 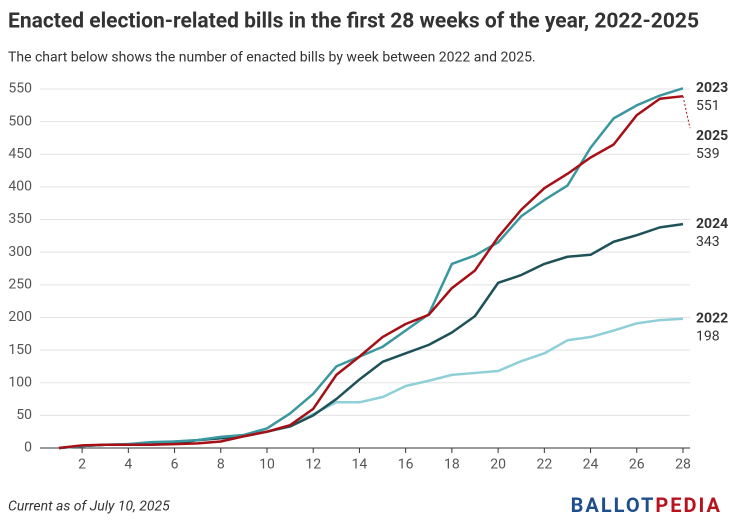 I want to click on legend-label: 2025, so click(x=712, y=136).